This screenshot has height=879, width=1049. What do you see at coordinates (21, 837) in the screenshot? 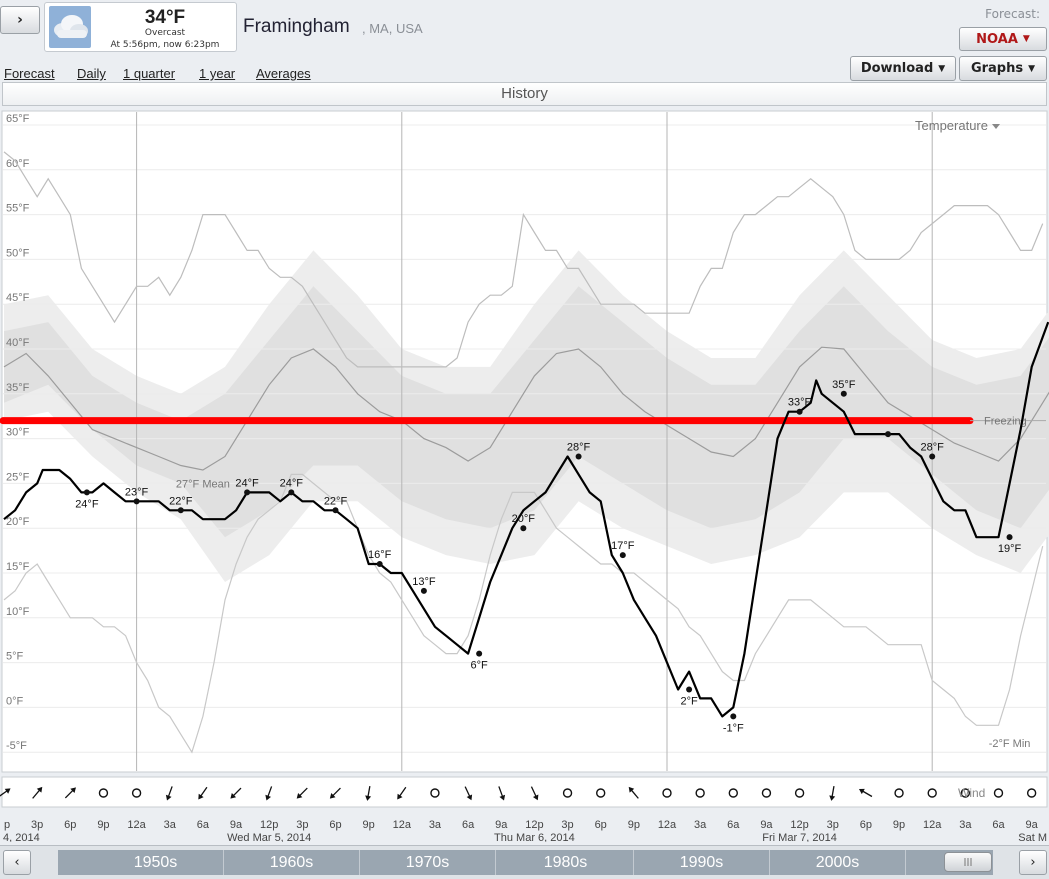
I see `x-day-label: 4, 2014` at bounding box center [21, 837].